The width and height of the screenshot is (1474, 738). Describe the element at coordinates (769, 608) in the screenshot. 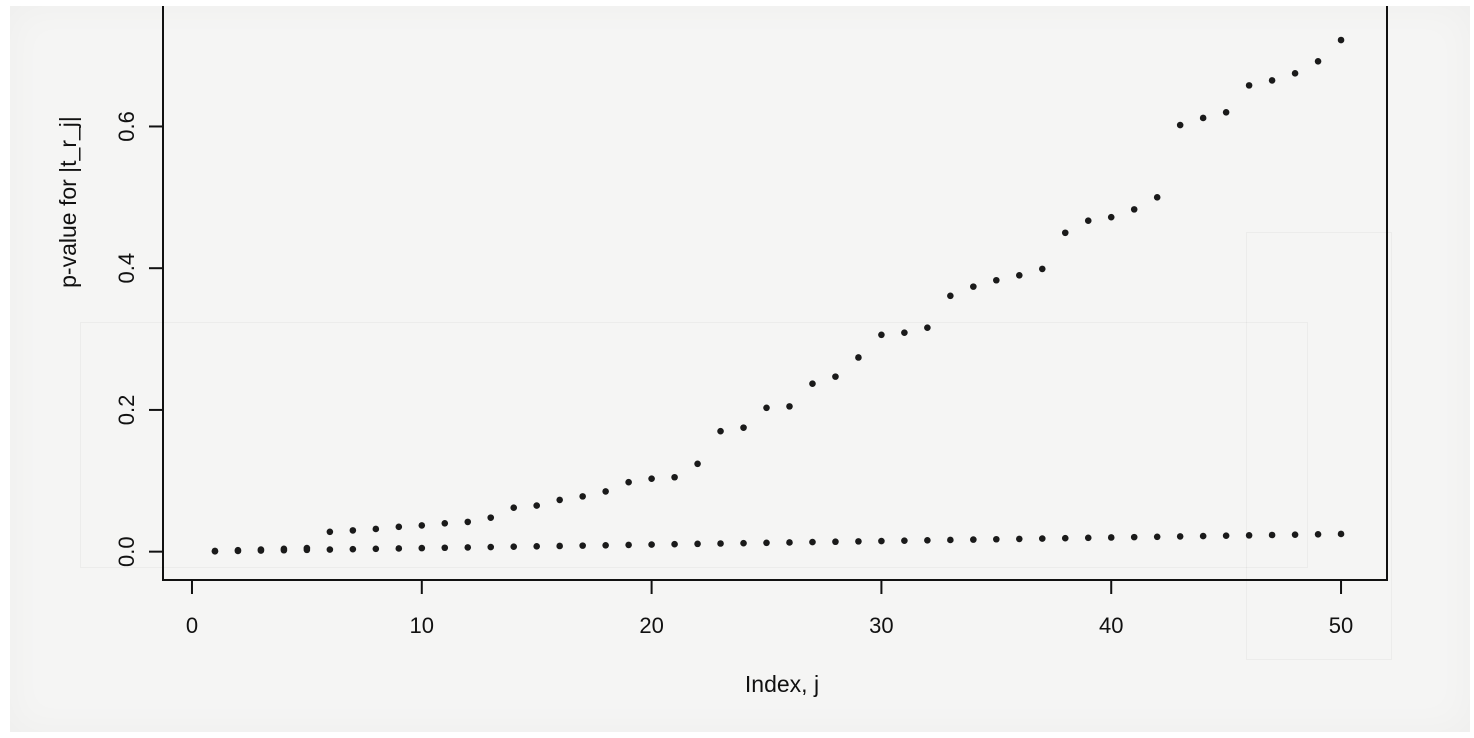

I see `x-axis: 0 10 20 30 40 50` at that location.